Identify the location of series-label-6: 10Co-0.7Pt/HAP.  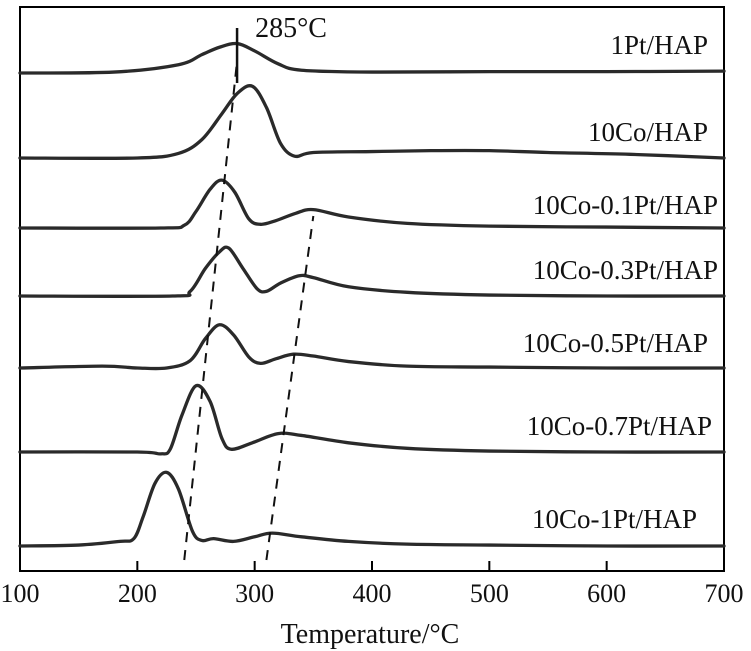
(619, 426).